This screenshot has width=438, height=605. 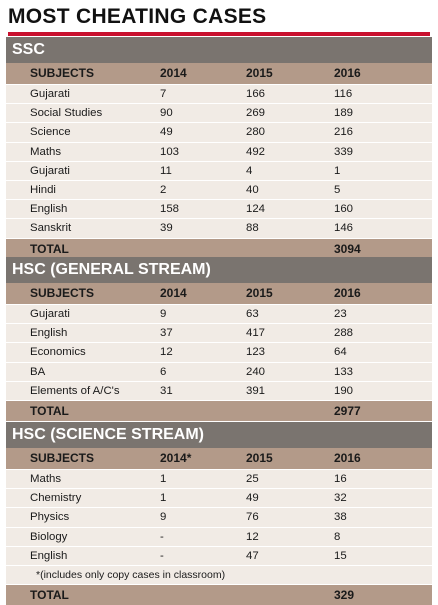 I want to click on value-cell: 166, so click(x=256, y=94).